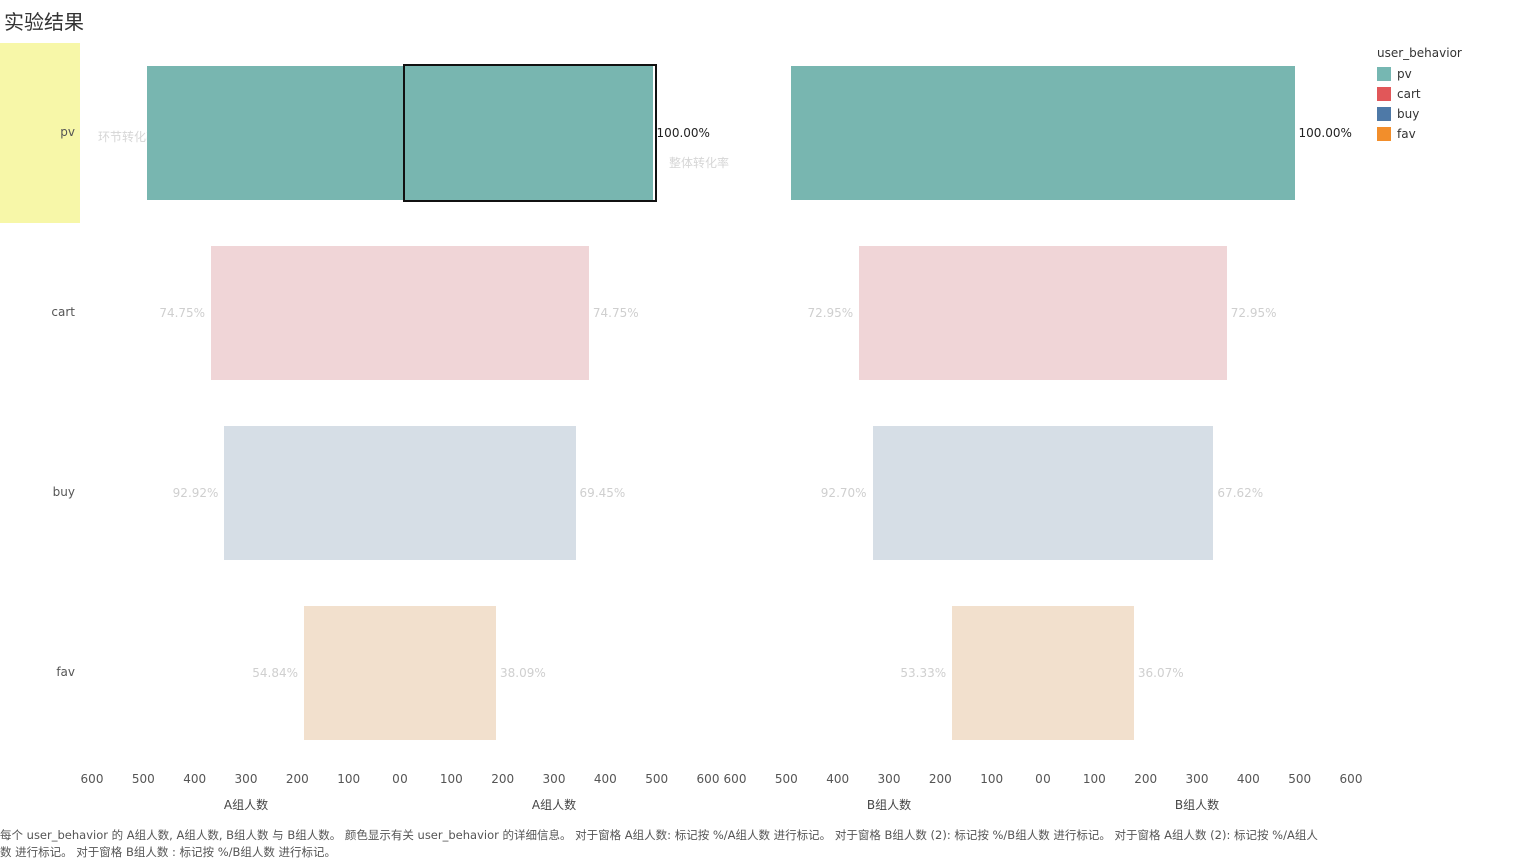  Describe the element at coordinates (957, 493) in the screenshot. I see `bar-b-left-buy` at that location.